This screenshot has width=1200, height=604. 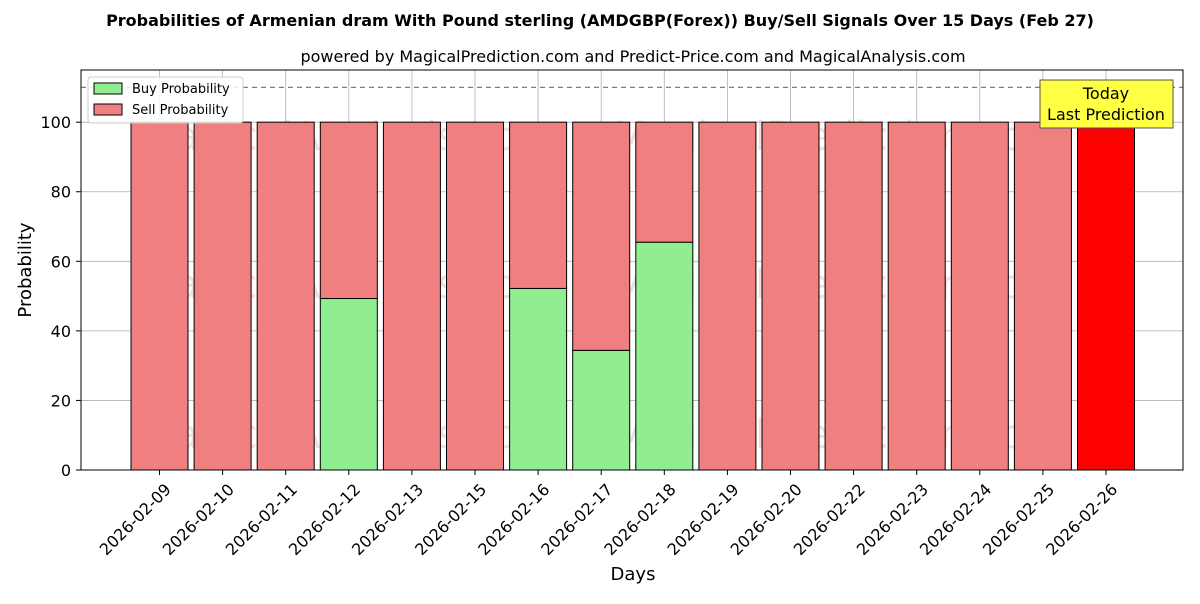 I want to click on legend-box, so click(x=165, y=100).